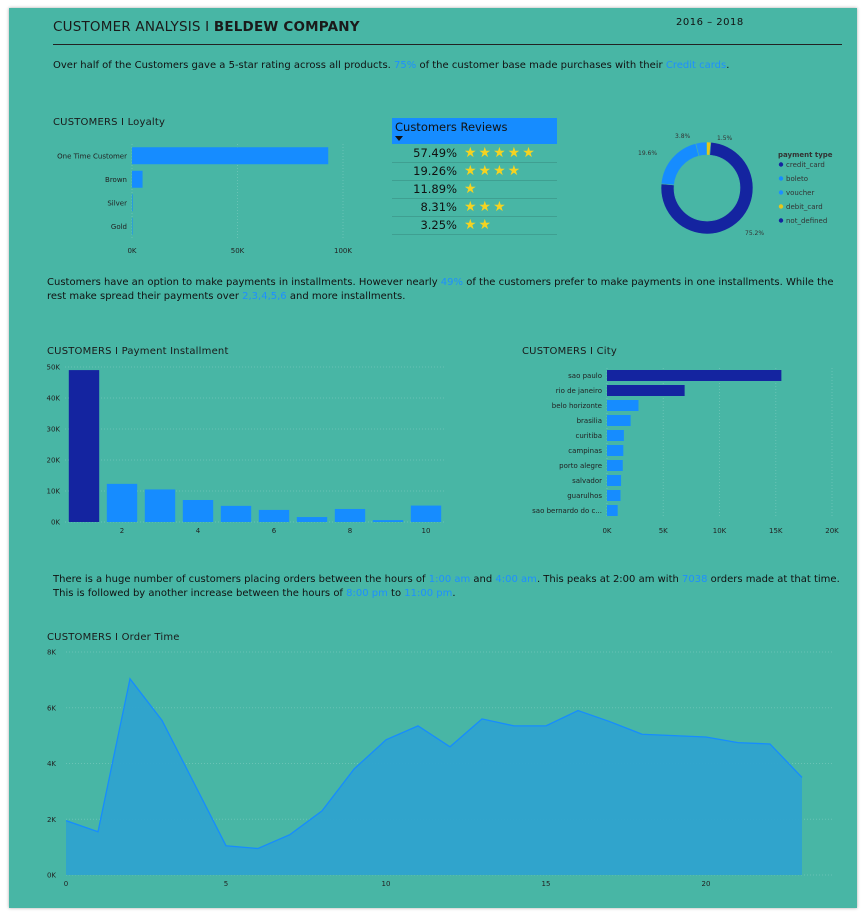 The height and width of the screenshot is (913, 864). What do you see at coordinates (343, 251) in the screenshot?
I see `loyalty-x-tick: 100K` at bounding box center [343, 251].